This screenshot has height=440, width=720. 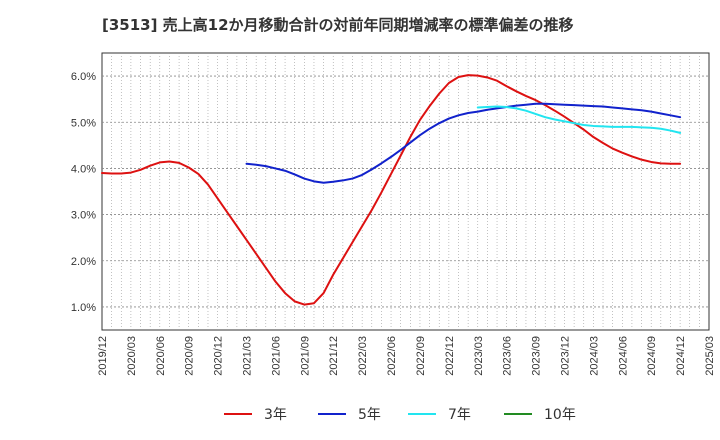 What do you see at coordinates (681, 356) in the screenshot?
I see `x-tick-label: 2024/12` at bounding box center [681, 356].